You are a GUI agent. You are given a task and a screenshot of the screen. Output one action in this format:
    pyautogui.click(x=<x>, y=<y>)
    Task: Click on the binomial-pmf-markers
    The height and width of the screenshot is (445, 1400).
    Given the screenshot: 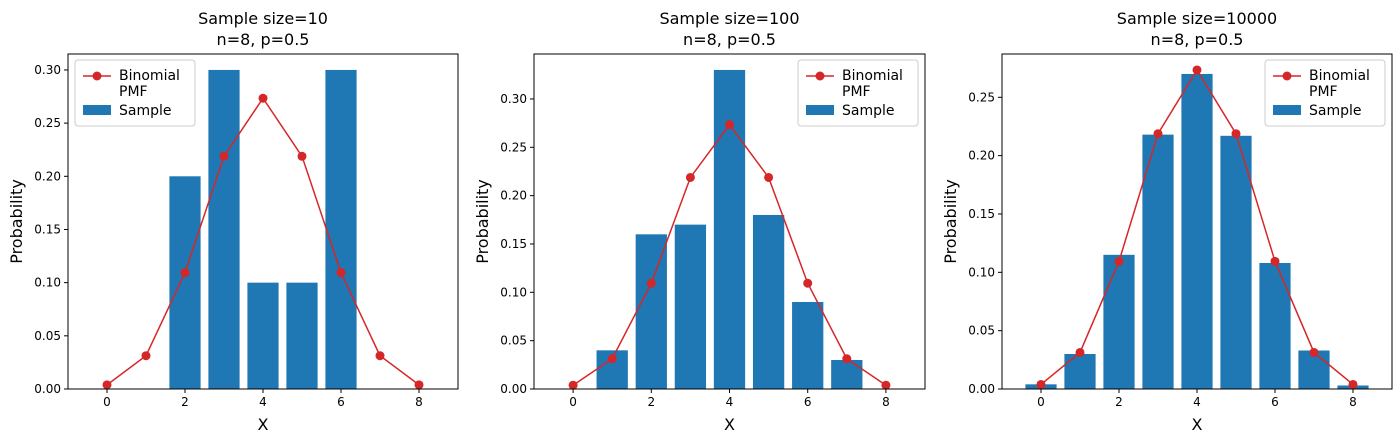 What is the action you would take?
    pyautogui.click(x=729, y=255)
    